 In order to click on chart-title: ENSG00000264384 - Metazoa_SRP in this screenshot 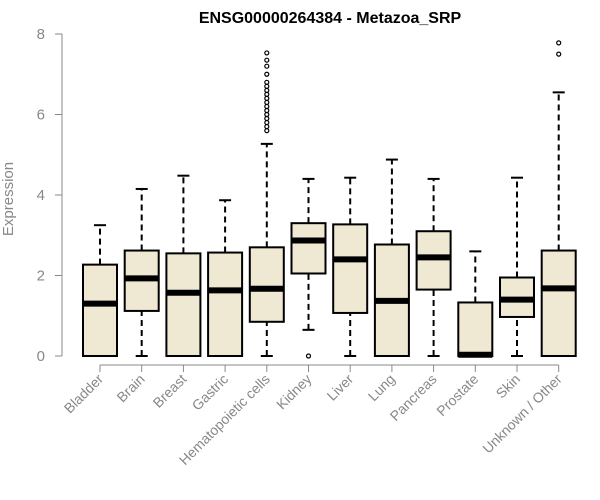, I will do `click(330, 18)`.